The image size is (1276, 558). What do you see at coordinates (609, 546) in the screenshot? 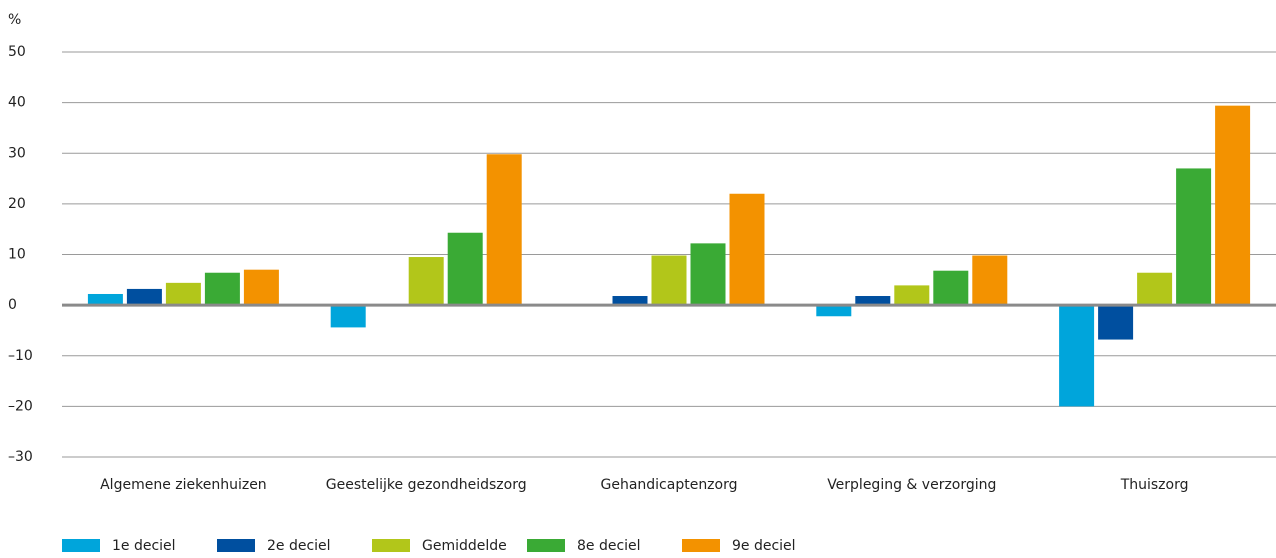
I see `legend-label: 8e deciel` at bounding box center [609, 546].